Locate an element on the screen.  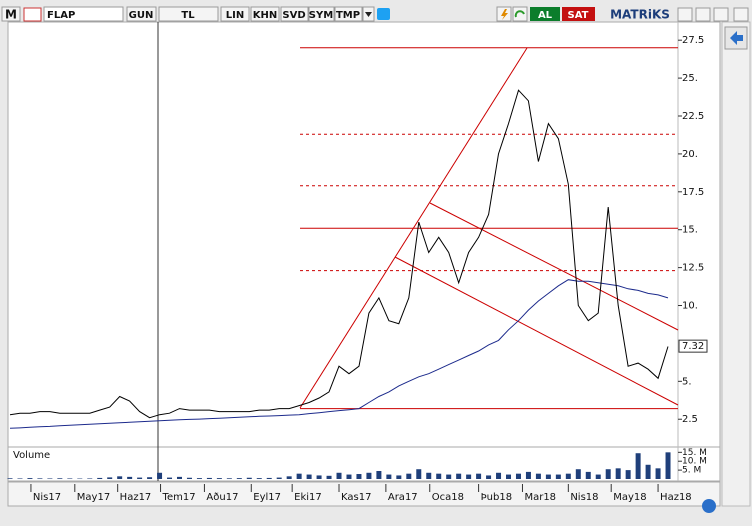
side-panel is located at coordinates (736, 264).